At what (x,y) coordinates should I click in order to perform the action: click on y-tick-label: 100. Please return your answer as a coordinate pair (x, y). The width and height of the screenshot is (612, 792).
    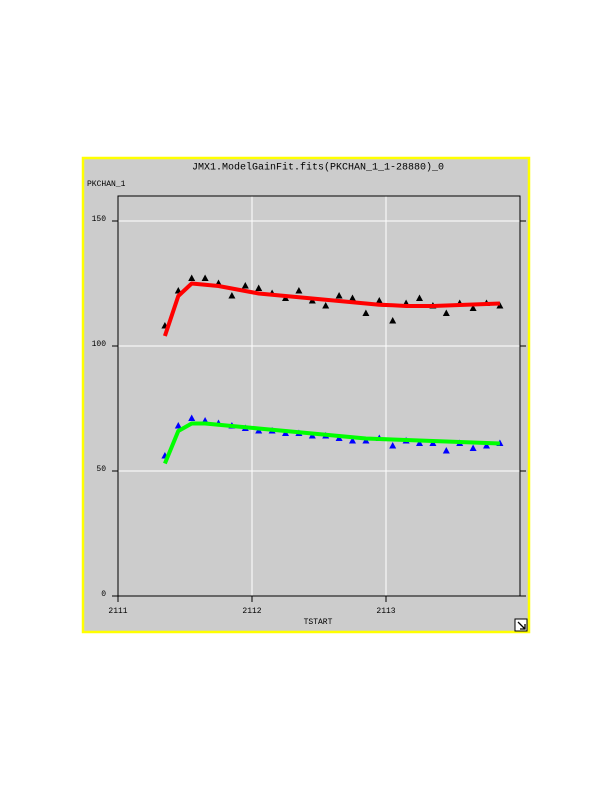
    Looking at the image, I should click on (99, 344).